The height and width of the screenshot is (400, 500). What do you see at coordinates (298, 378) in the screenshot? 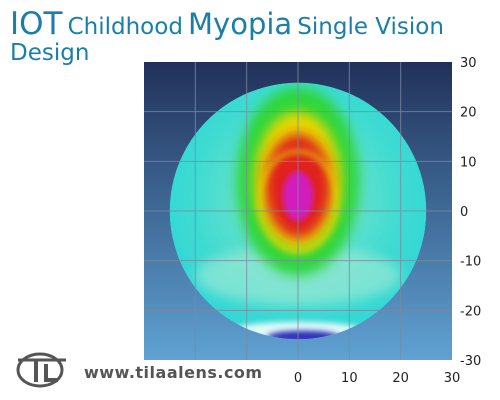
I see `x-tick-label: 0` at bounding box center [298, 378].